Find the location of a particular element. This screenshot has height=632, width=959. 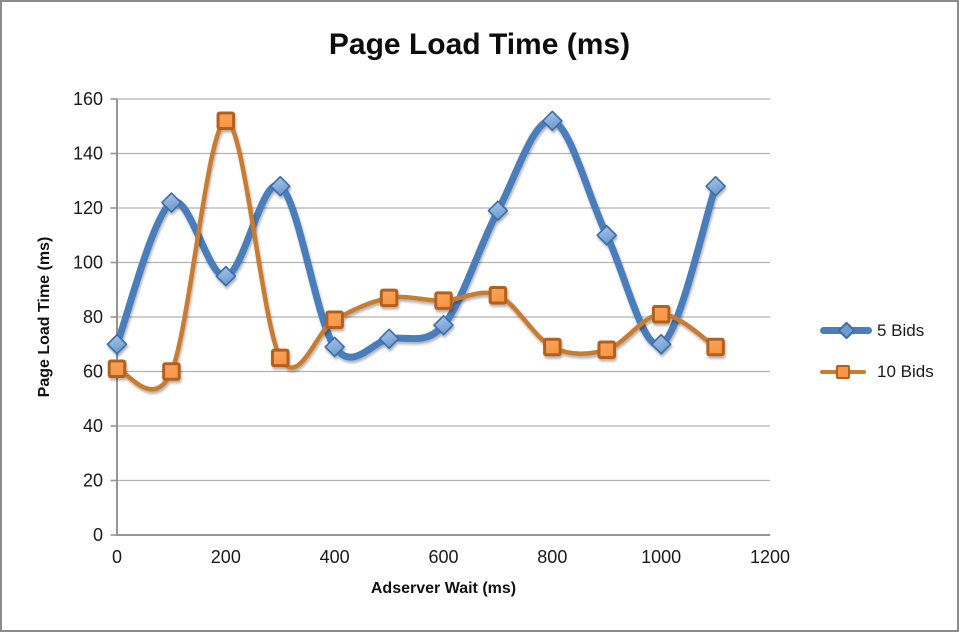

x-tick-label: 1000 is located at coordinates (661, 557).